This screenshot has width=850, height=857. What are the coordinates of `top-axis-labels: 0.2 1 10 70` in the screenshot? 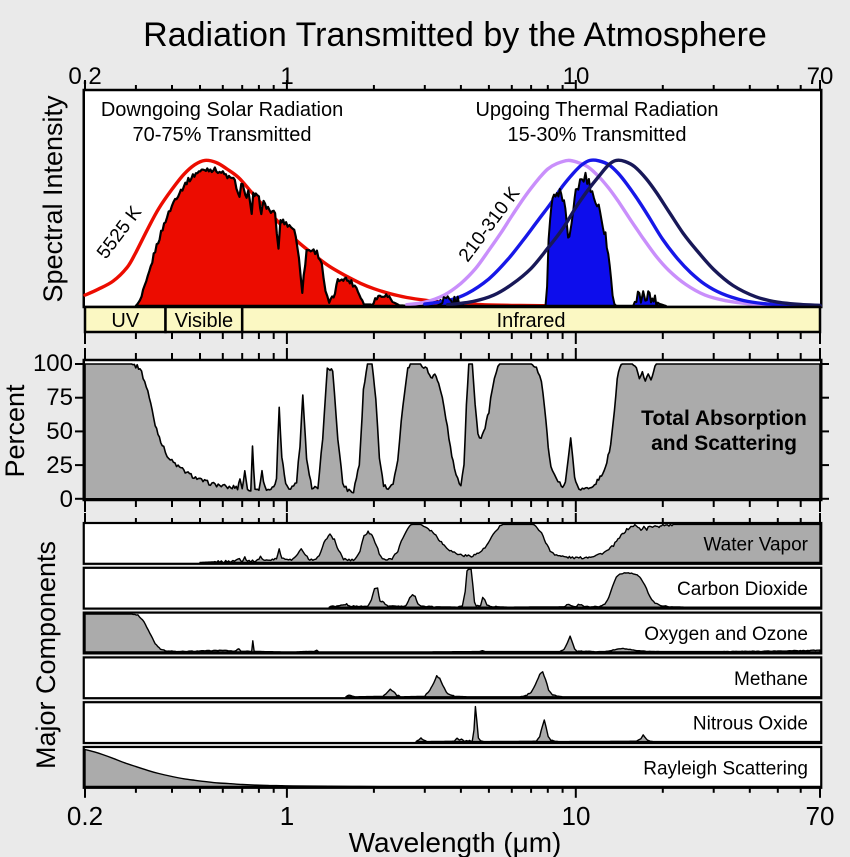 It's located at (450, 76).